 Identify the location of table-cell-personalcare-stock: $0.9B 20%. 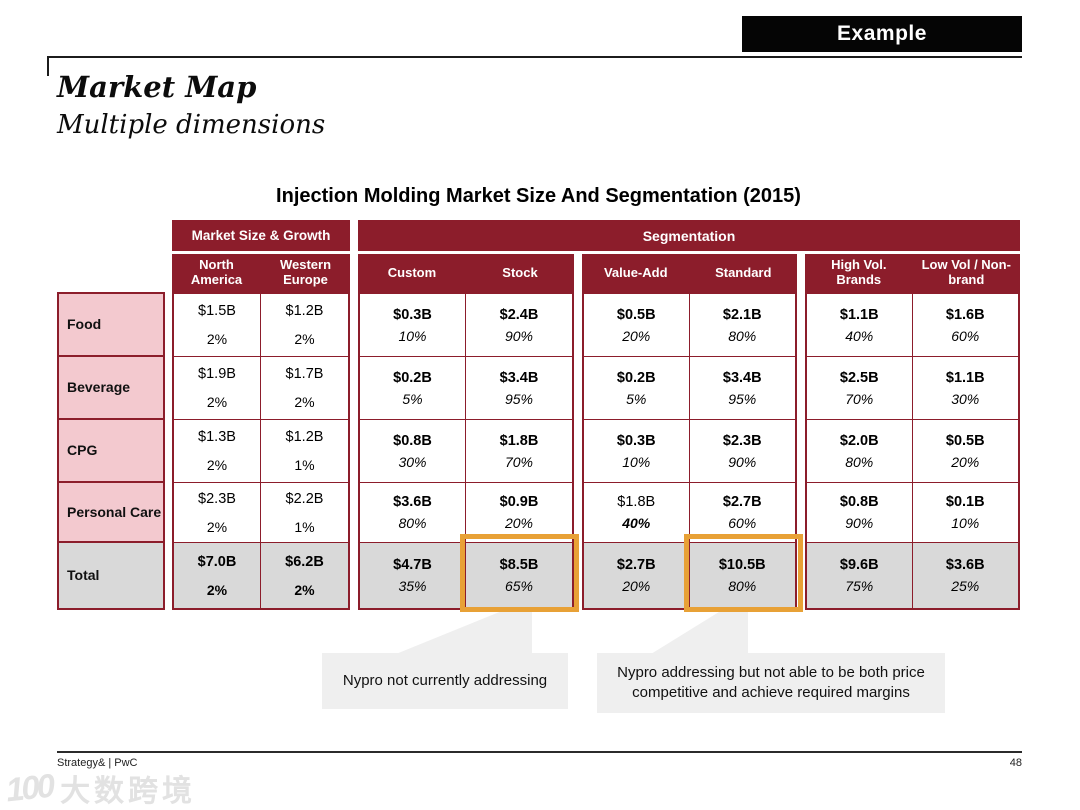
(519, 513).